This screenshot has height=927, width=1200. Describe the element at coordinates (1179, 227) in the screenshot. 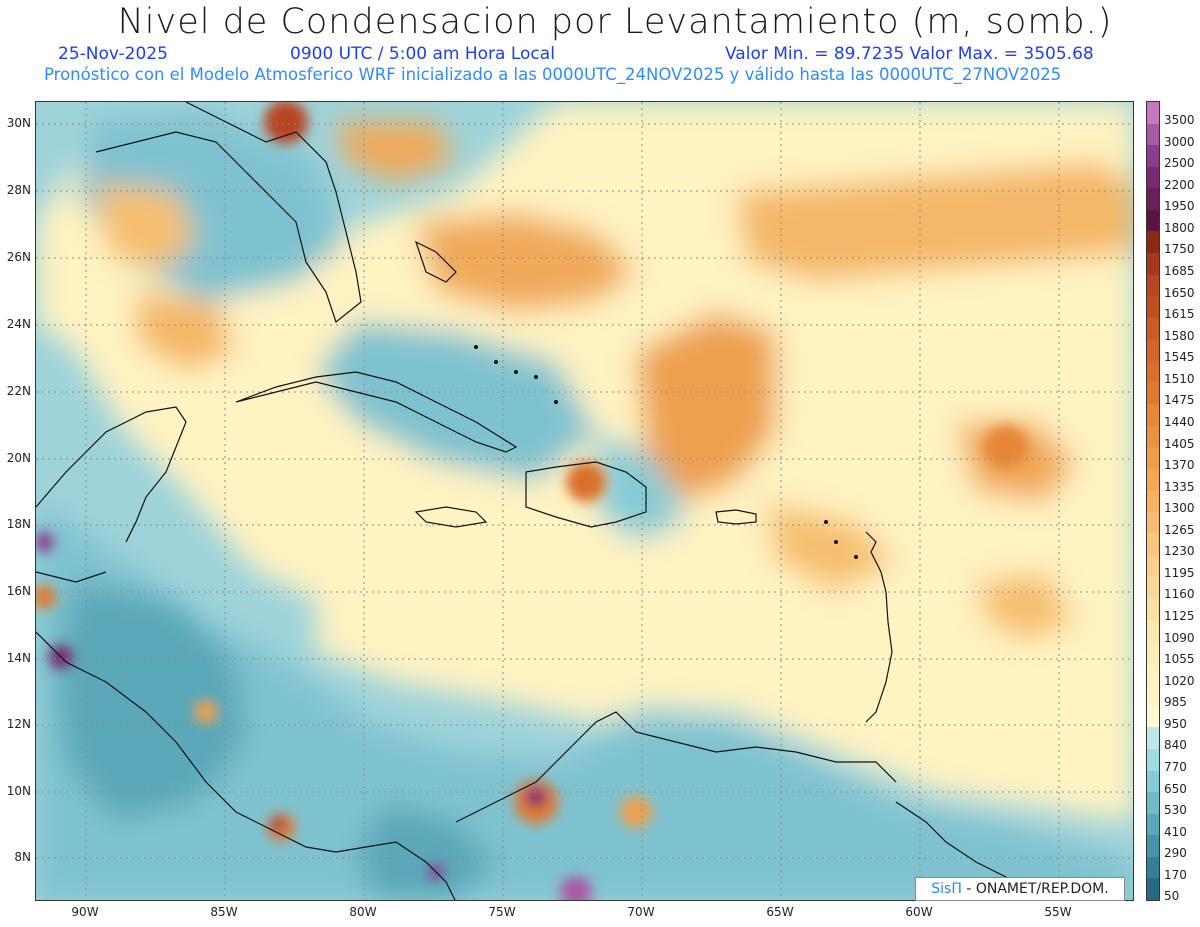

I see `colorbar-label: 1800` at that location.